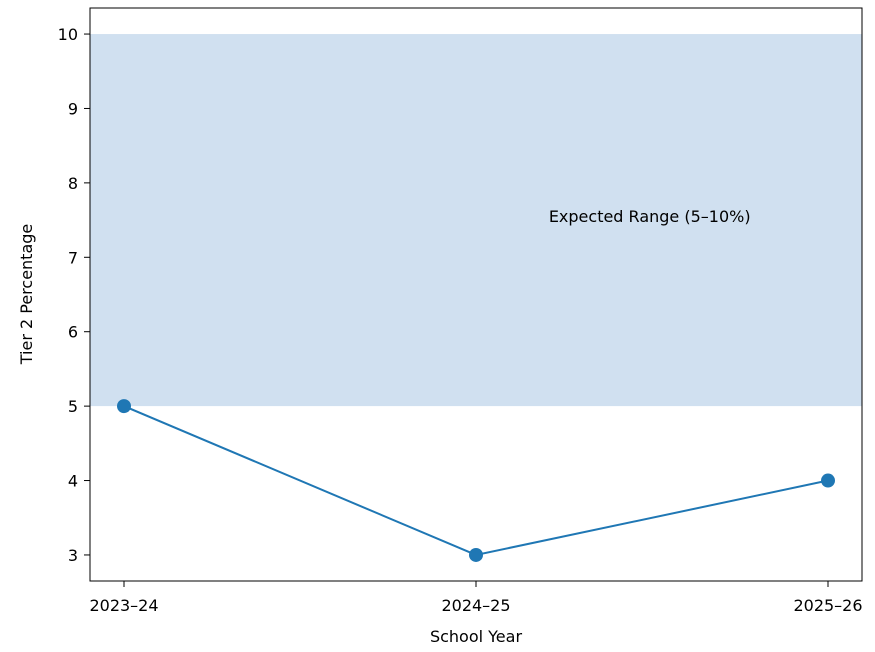 The width and height of the screenshot is (875, 652). Describe the element at coordinates (827, 605) in the screenshot. I see `x-tick-label: 2025–26` at that location.